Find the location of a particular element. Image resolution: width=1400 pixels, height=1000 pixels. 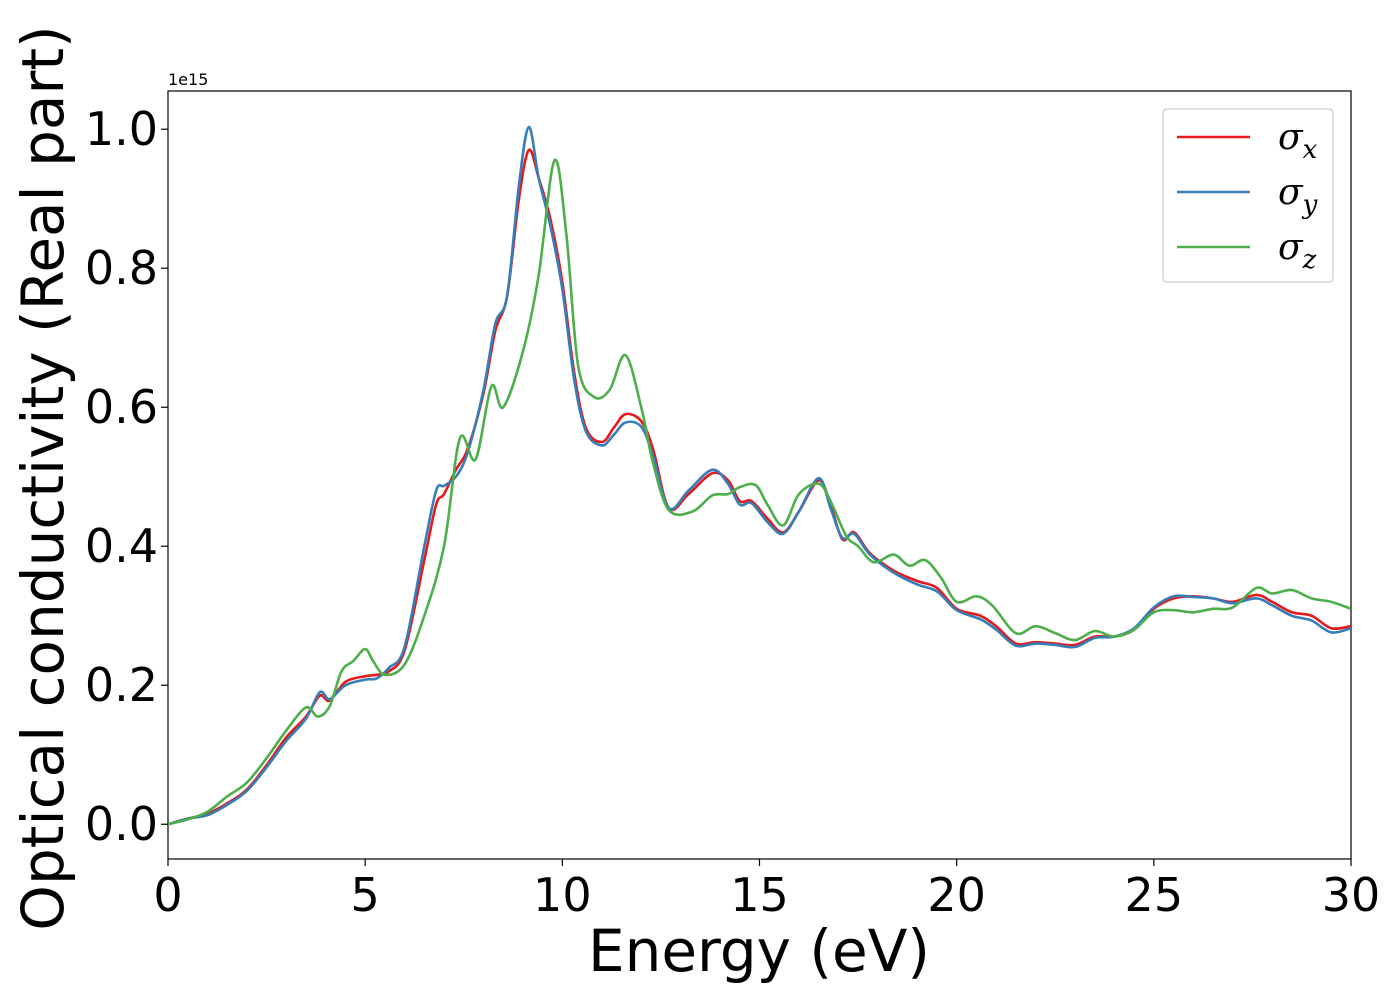

x-tick-label: 10 is located at coordinates (562, 895).